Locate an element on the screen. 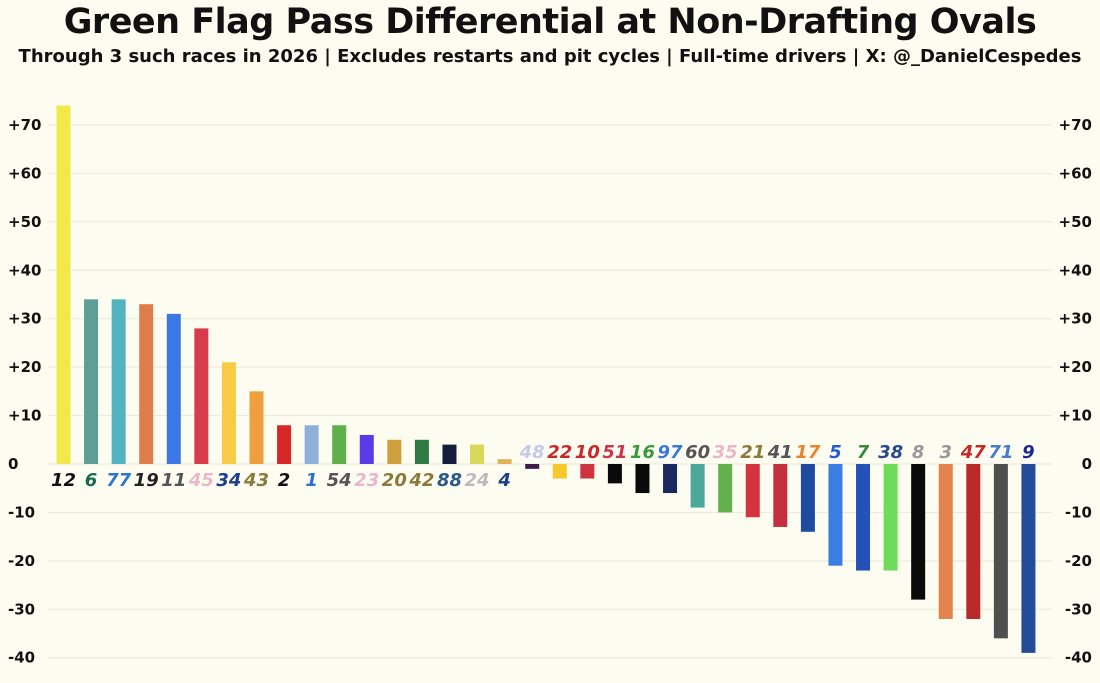 This screenshot has width=1100, height=683. bar-number-label: 12 is located at coordinates (63, 480).